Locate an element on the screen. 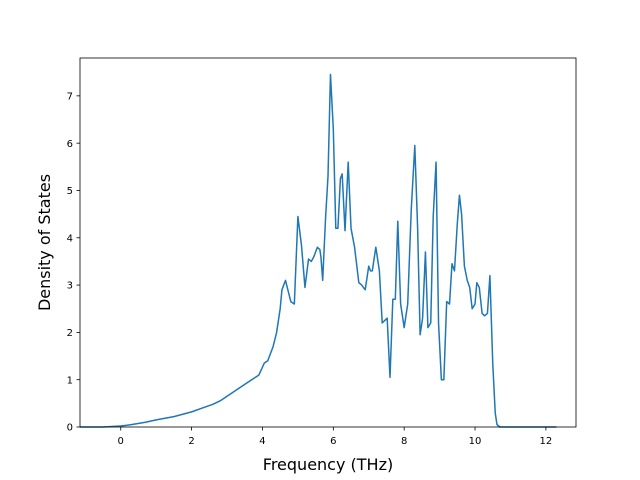 The image size is (640, 480). x-tick-label: 0 is located at coordinates (121, 441).